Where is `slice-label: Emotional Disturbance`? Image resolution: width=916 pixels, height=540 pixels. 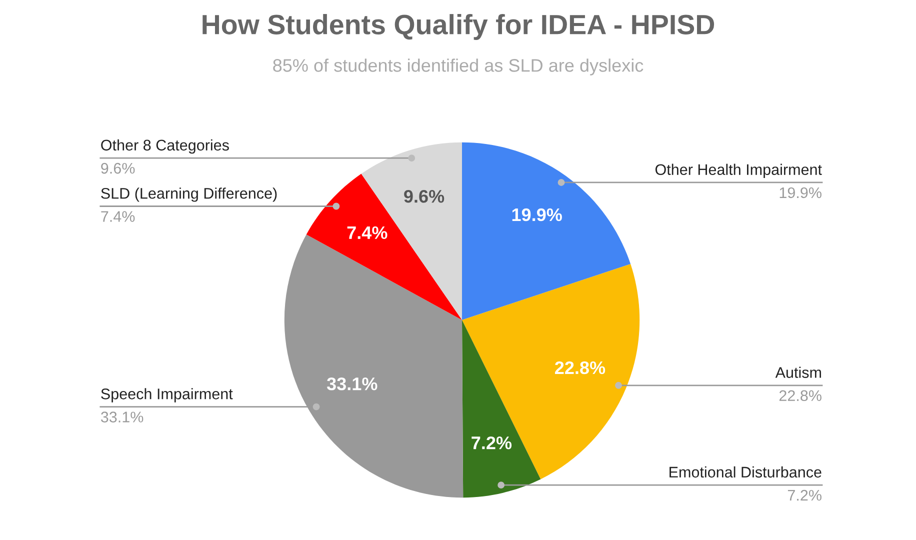
slice-label: Emotional Disturbance is located at coordinates (746, 472).